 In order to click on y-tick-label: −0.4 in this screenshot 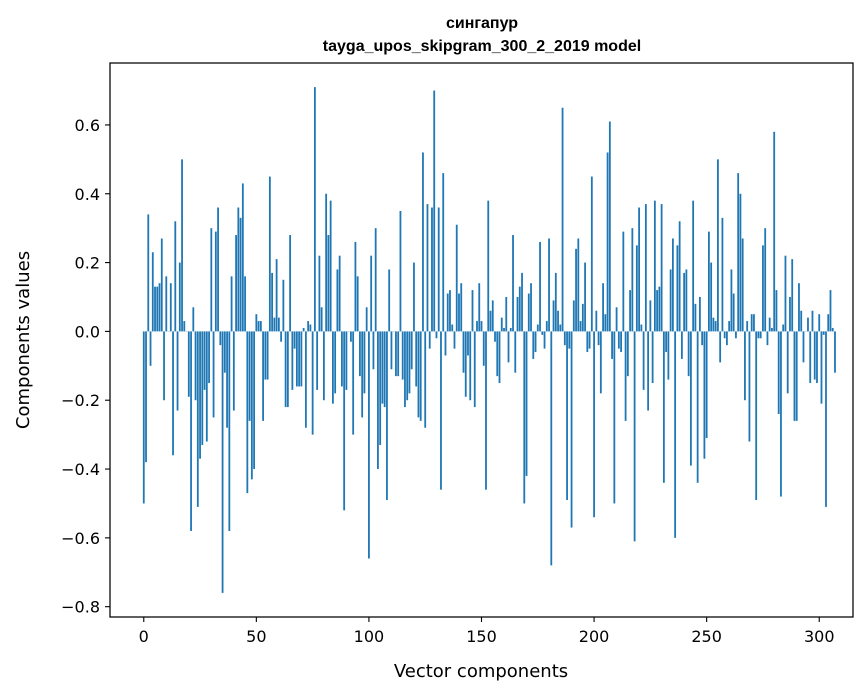, I will do `click(80, 469)`.